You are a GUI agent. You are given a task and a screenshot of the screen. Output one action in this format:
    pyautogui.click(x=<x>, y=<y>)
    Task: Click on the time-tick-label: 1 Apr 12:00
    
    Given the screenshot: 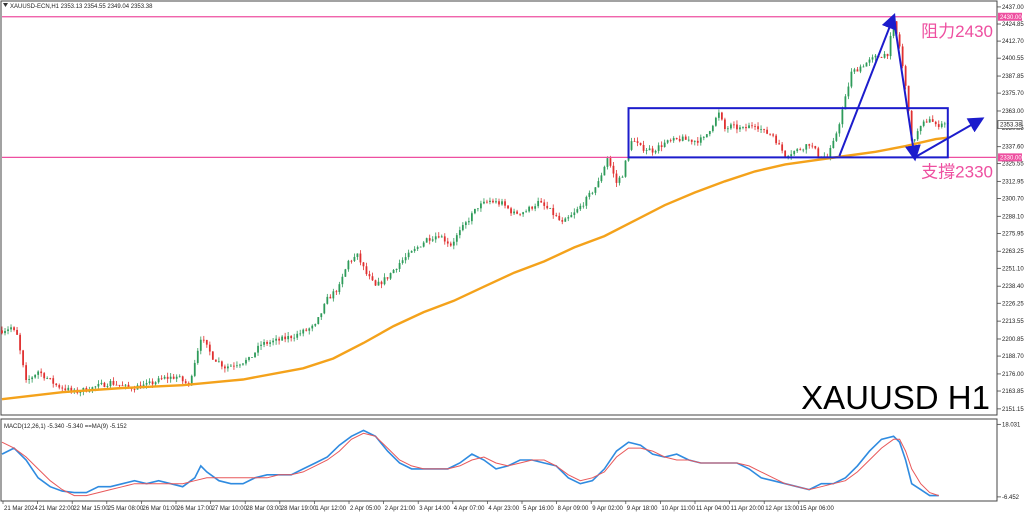 What is the action you would take?
    pyautogui.click(x=330, y=509)
    